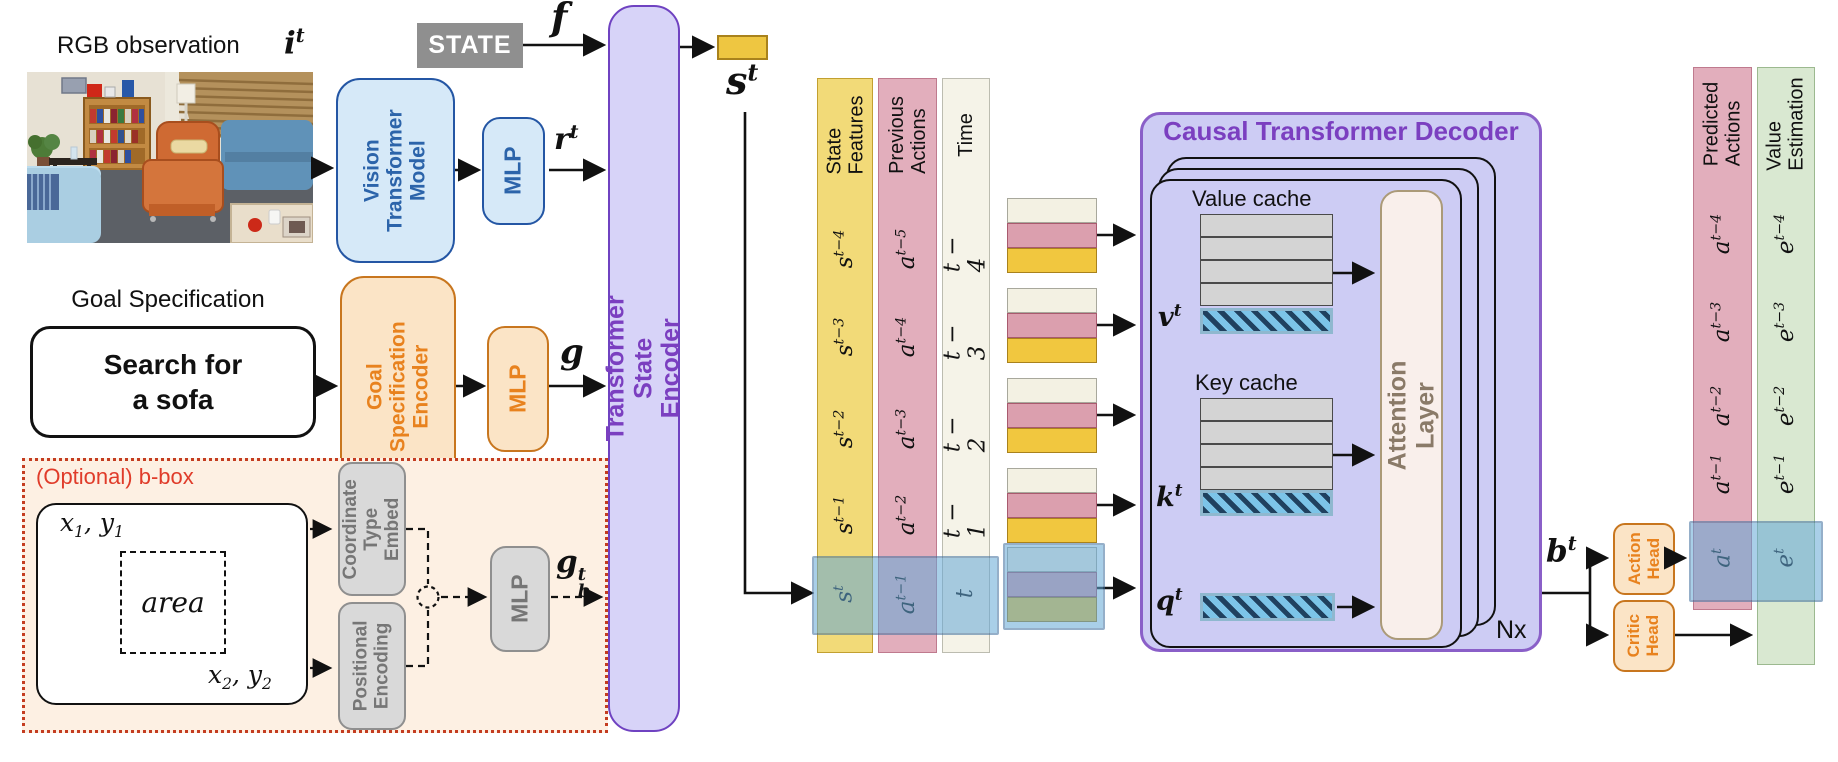 The width and height of the screenshot is (1838, 762). I want to click on value-symbol: vt, so click(1170, 316).